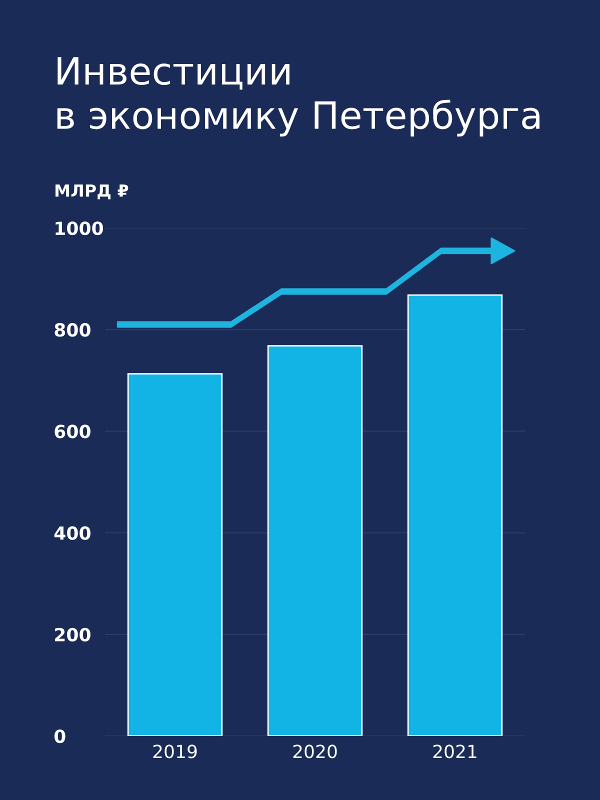 This screenshot has width=600, height=800. What do you see at coordinates (315, 751) in the screenshot?
I see `x-tick-label: 2020` at bounding box center [315, 751].